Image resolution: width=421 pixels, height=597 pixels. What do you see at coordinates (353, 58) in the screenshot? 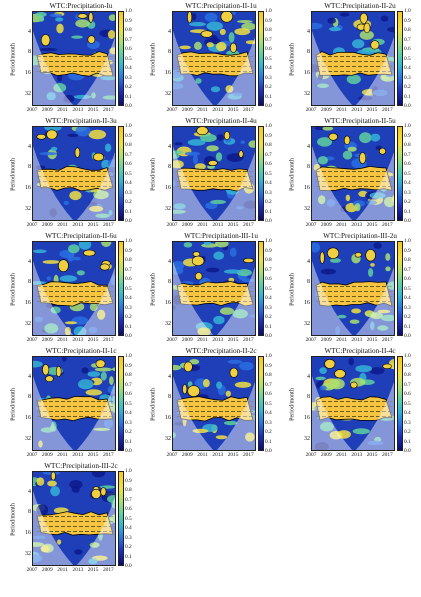
I see `wavelet-coherence-plot` at bounding box center [353, 58].